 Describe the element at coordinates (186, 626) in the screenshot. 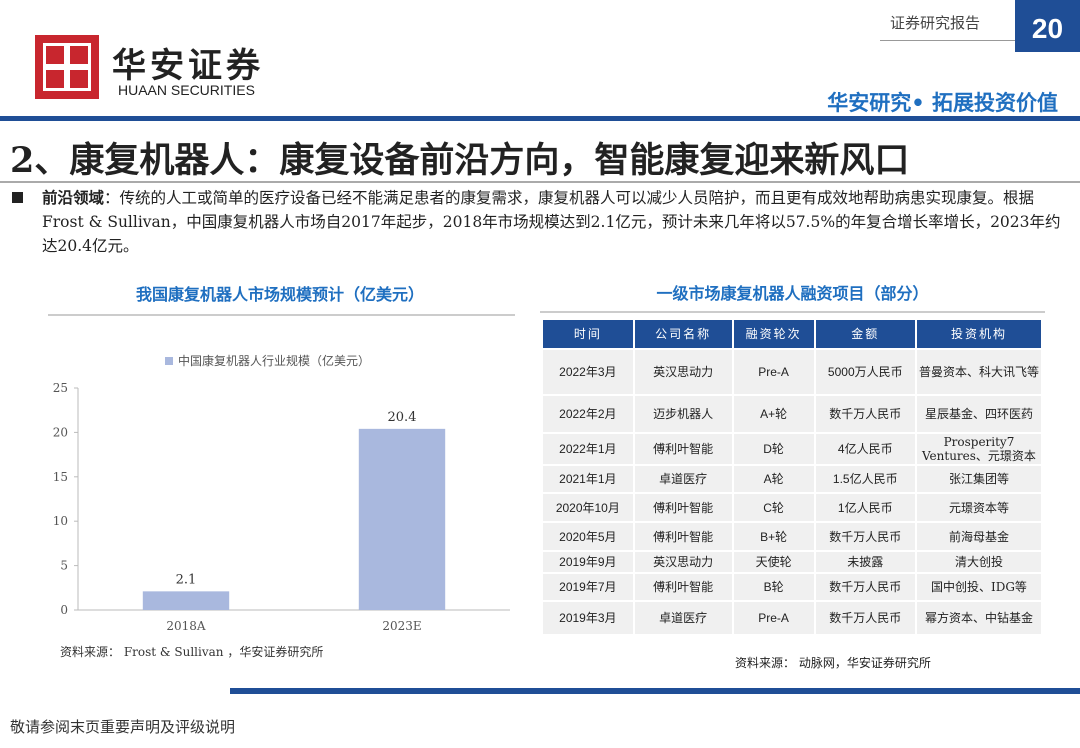

I see `x-tick-label: 2018A` at that location.